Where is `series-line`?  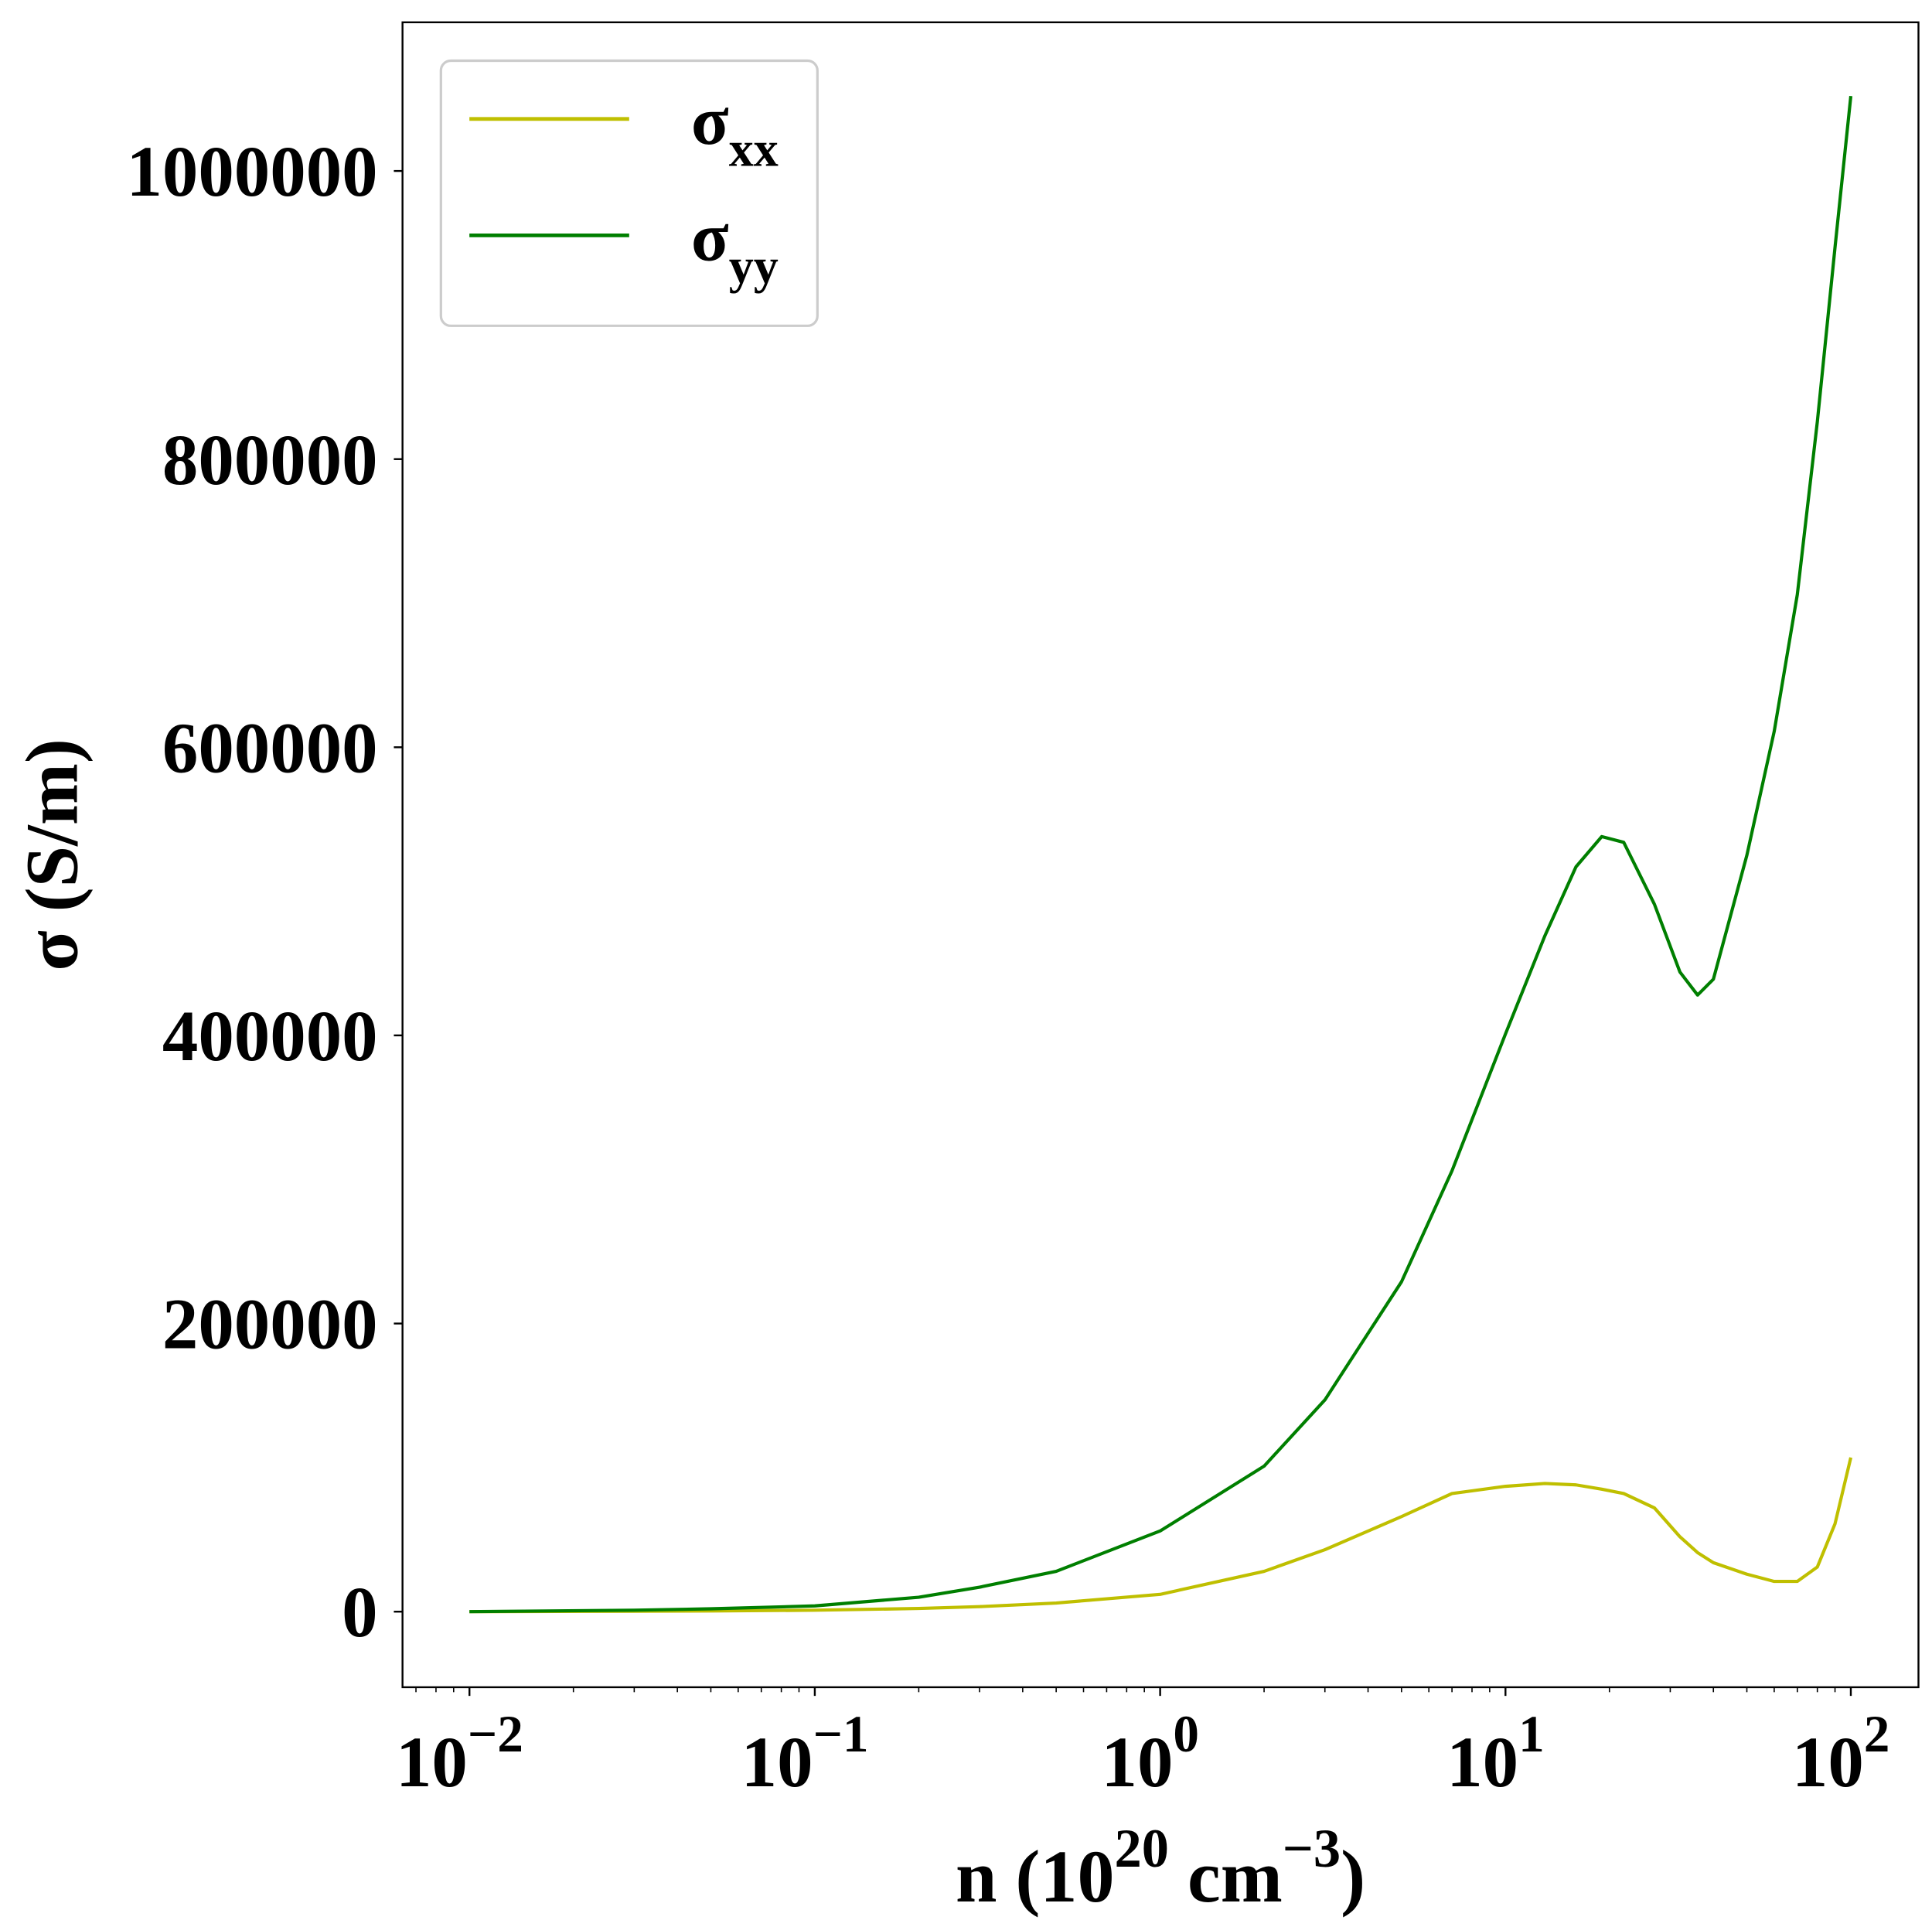
series-line is located at coordinates (1161, 1535).